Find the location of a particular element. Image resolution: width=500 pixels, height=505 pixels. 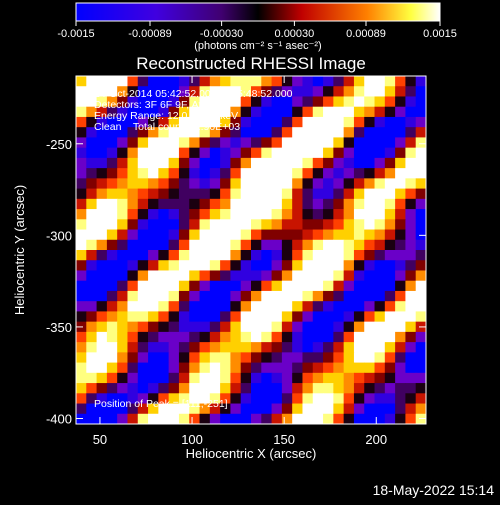

footer-date: 18-May-2022 15:14 is located at coordinates (434, 490).